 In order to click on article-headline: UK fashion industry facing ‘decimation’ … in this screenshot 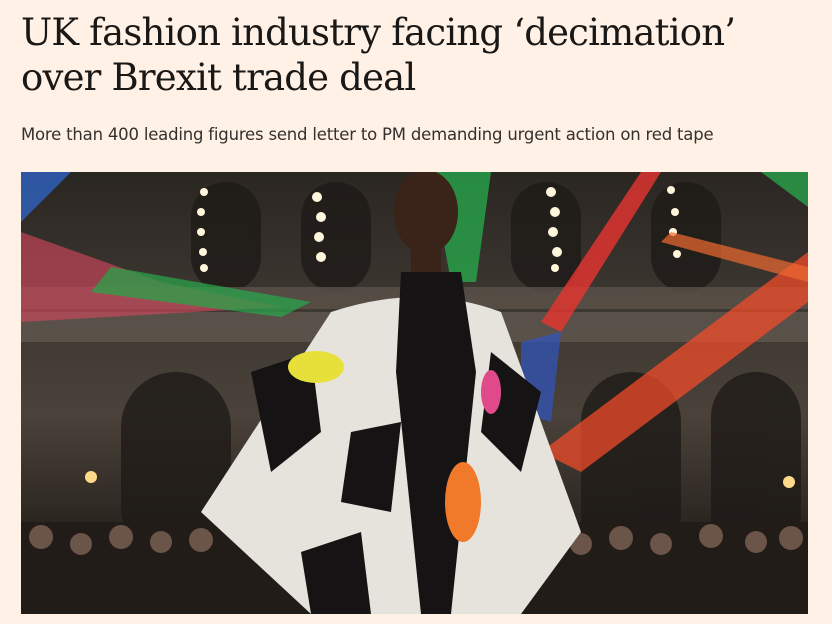, I will do `click(378, 55)`.